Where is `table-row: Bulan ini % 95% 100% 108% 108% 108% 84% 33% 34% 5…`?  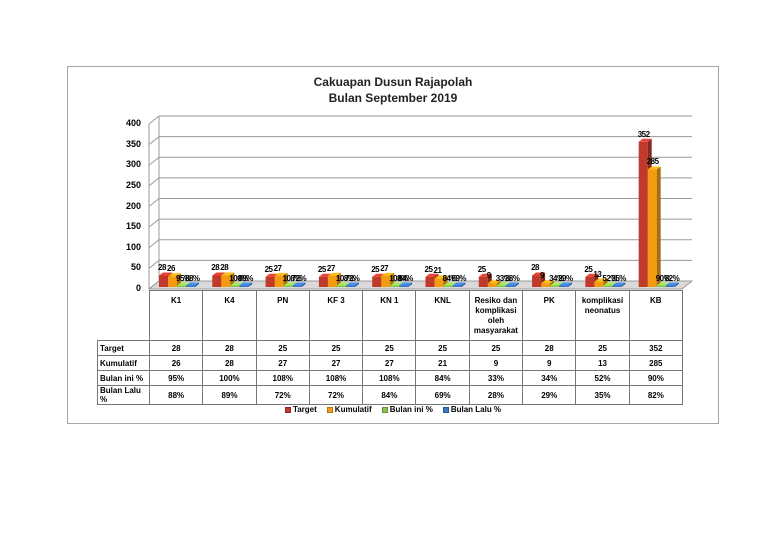
table-row: Bulan ini % 95% 100% 108% 108% 108% 84% 33% 34% 5… is located at coordinates (390, 378).